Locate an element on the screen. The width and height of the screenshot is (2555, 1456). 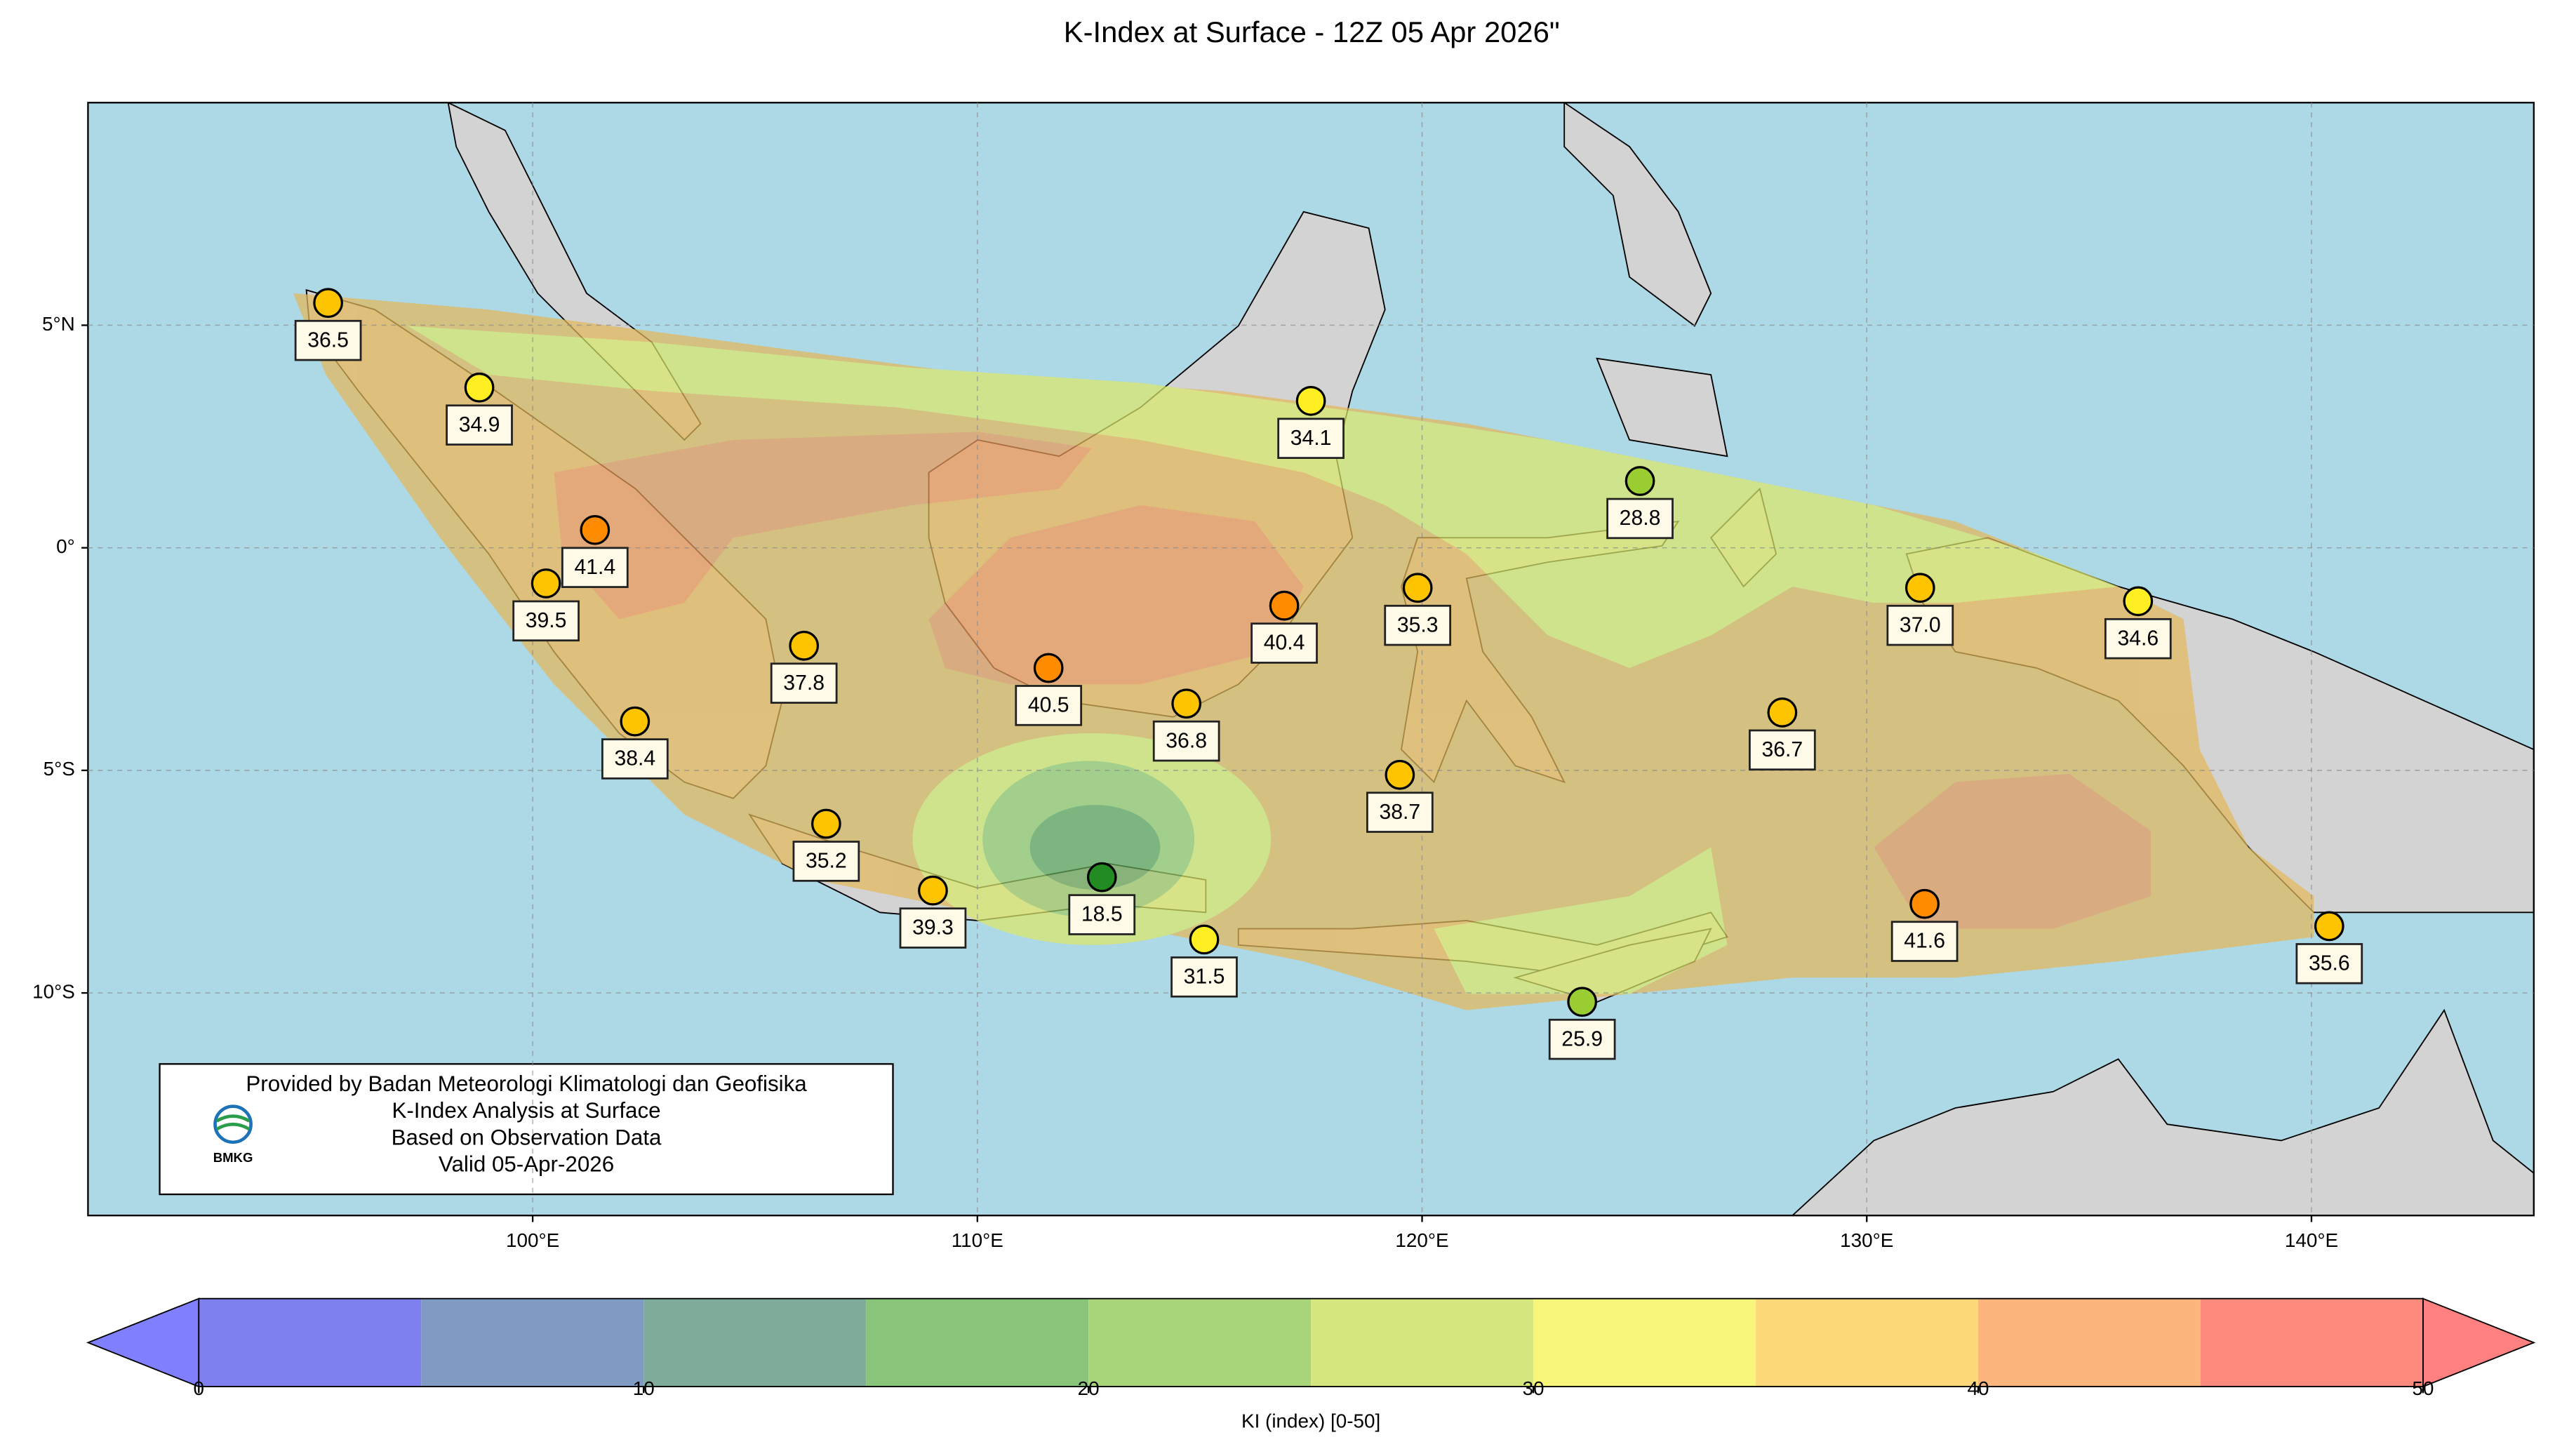
x-tick-label: 120°E is located at coordinates (1421, 1240).